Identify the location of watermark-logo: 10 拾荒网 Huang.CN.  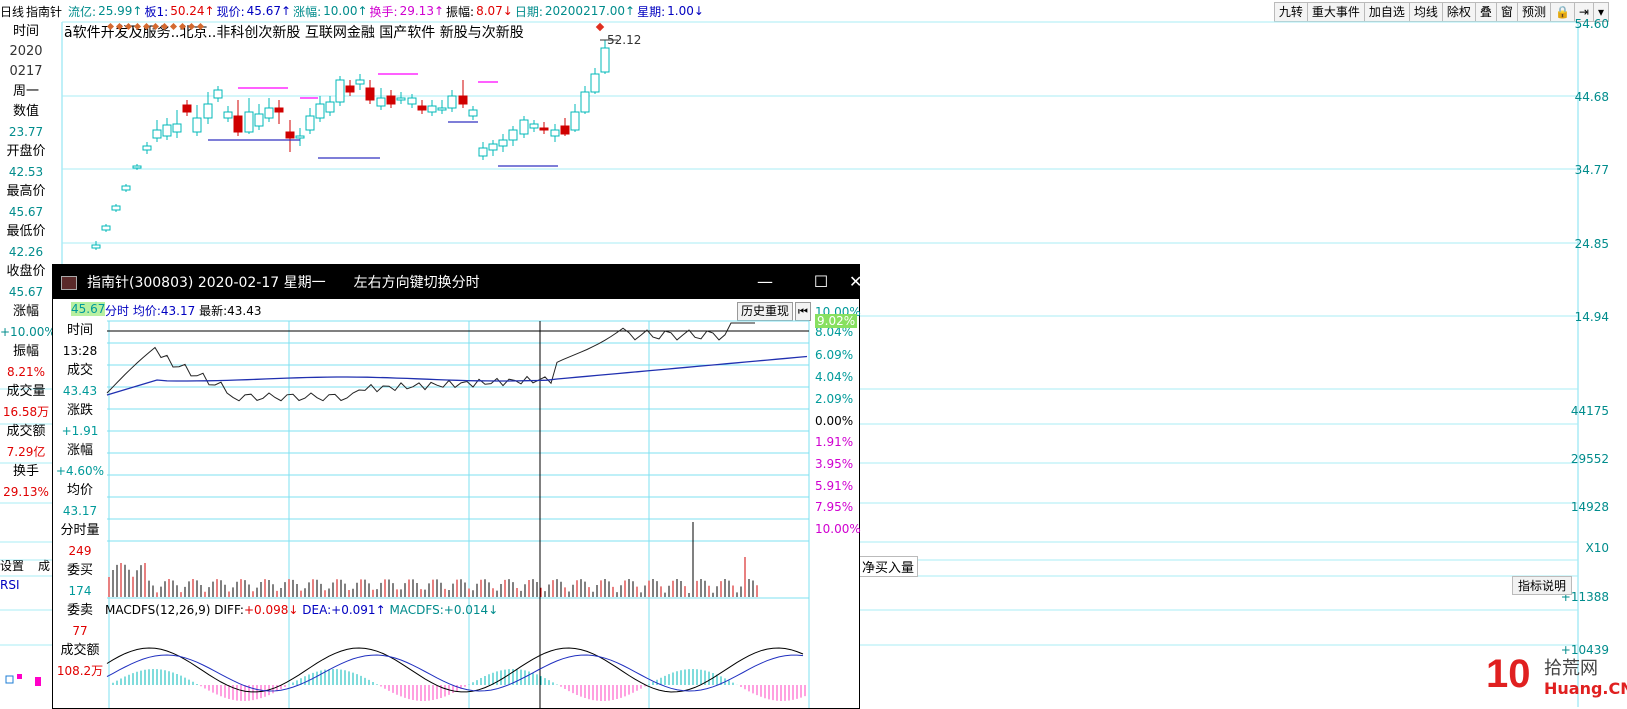
(1556, 678).